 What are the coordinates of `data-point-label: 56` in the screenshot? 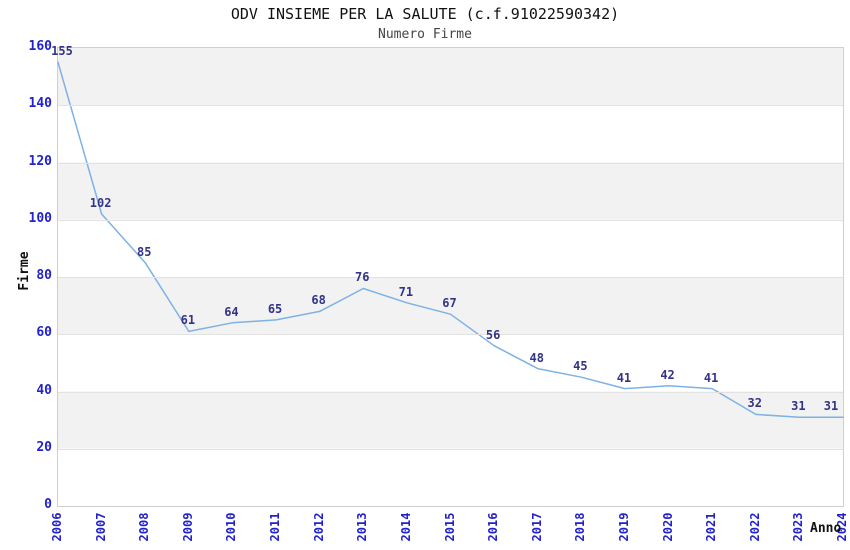 It's located at (493, 334).